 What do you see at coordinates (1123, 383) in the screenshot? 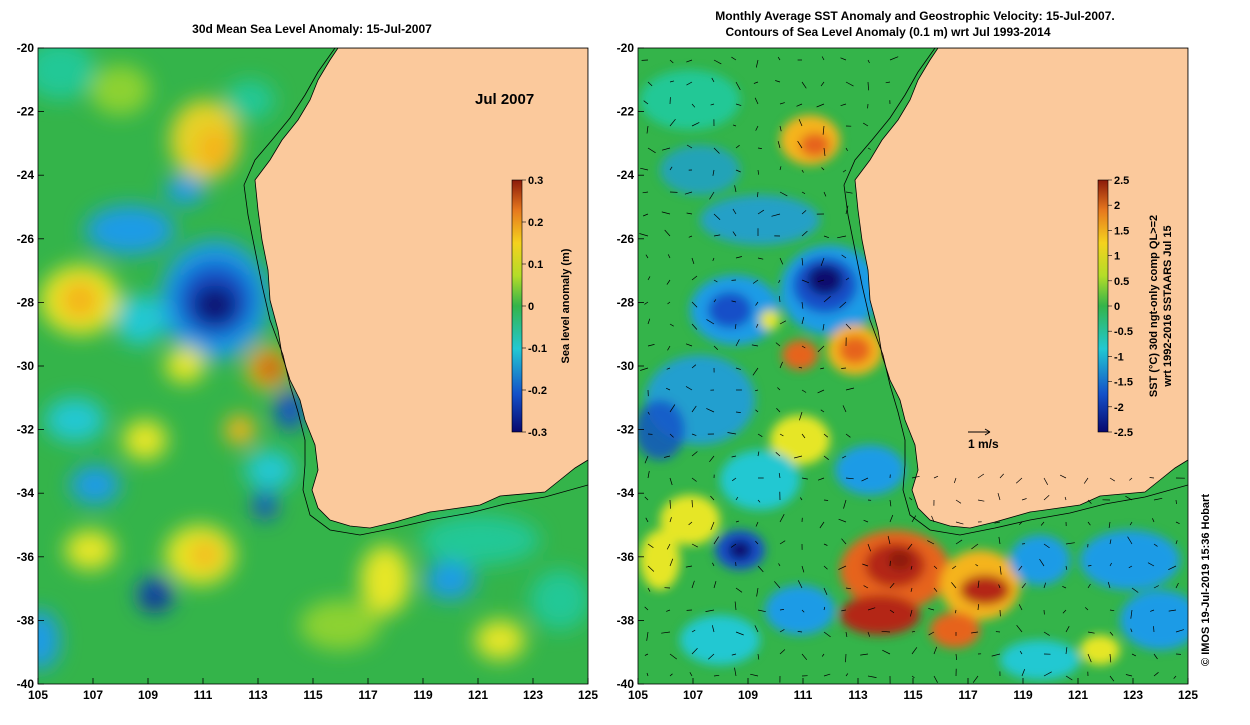
I see `right-colorbar-tick-label: -1.5` at bounding box center [1123, 383].